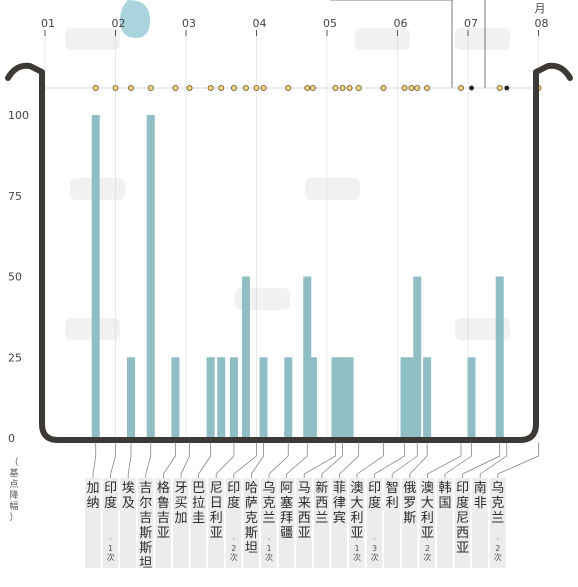 This screenshot has height=587, width=578. What do you see at coordinates (145, 518) in the screenshot?
I see `category-label-char: 吉` at bounding box center [145, 518].